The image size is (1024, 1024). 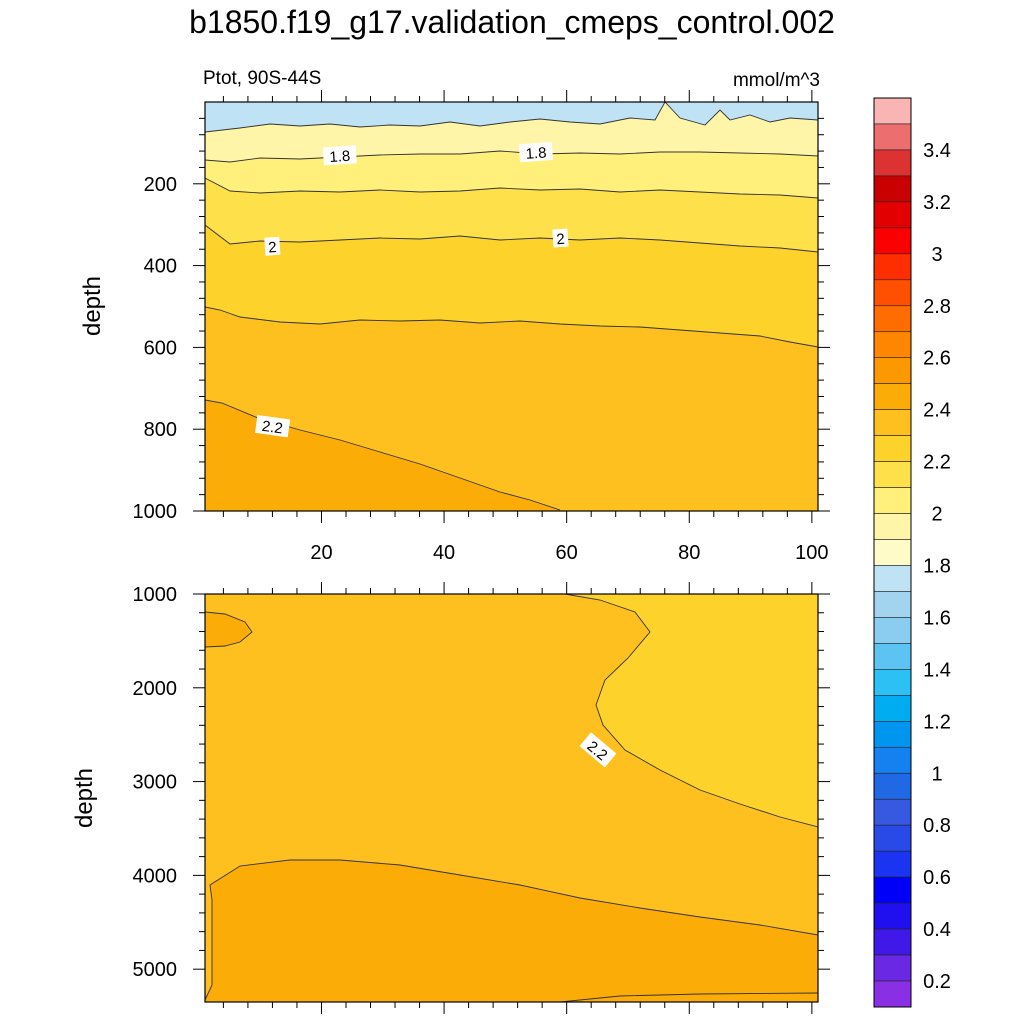 What do you see at coordinates (155, 689) in the screenshot?
I see `y-tick-label: 2000` at bounding box center [155, 689].